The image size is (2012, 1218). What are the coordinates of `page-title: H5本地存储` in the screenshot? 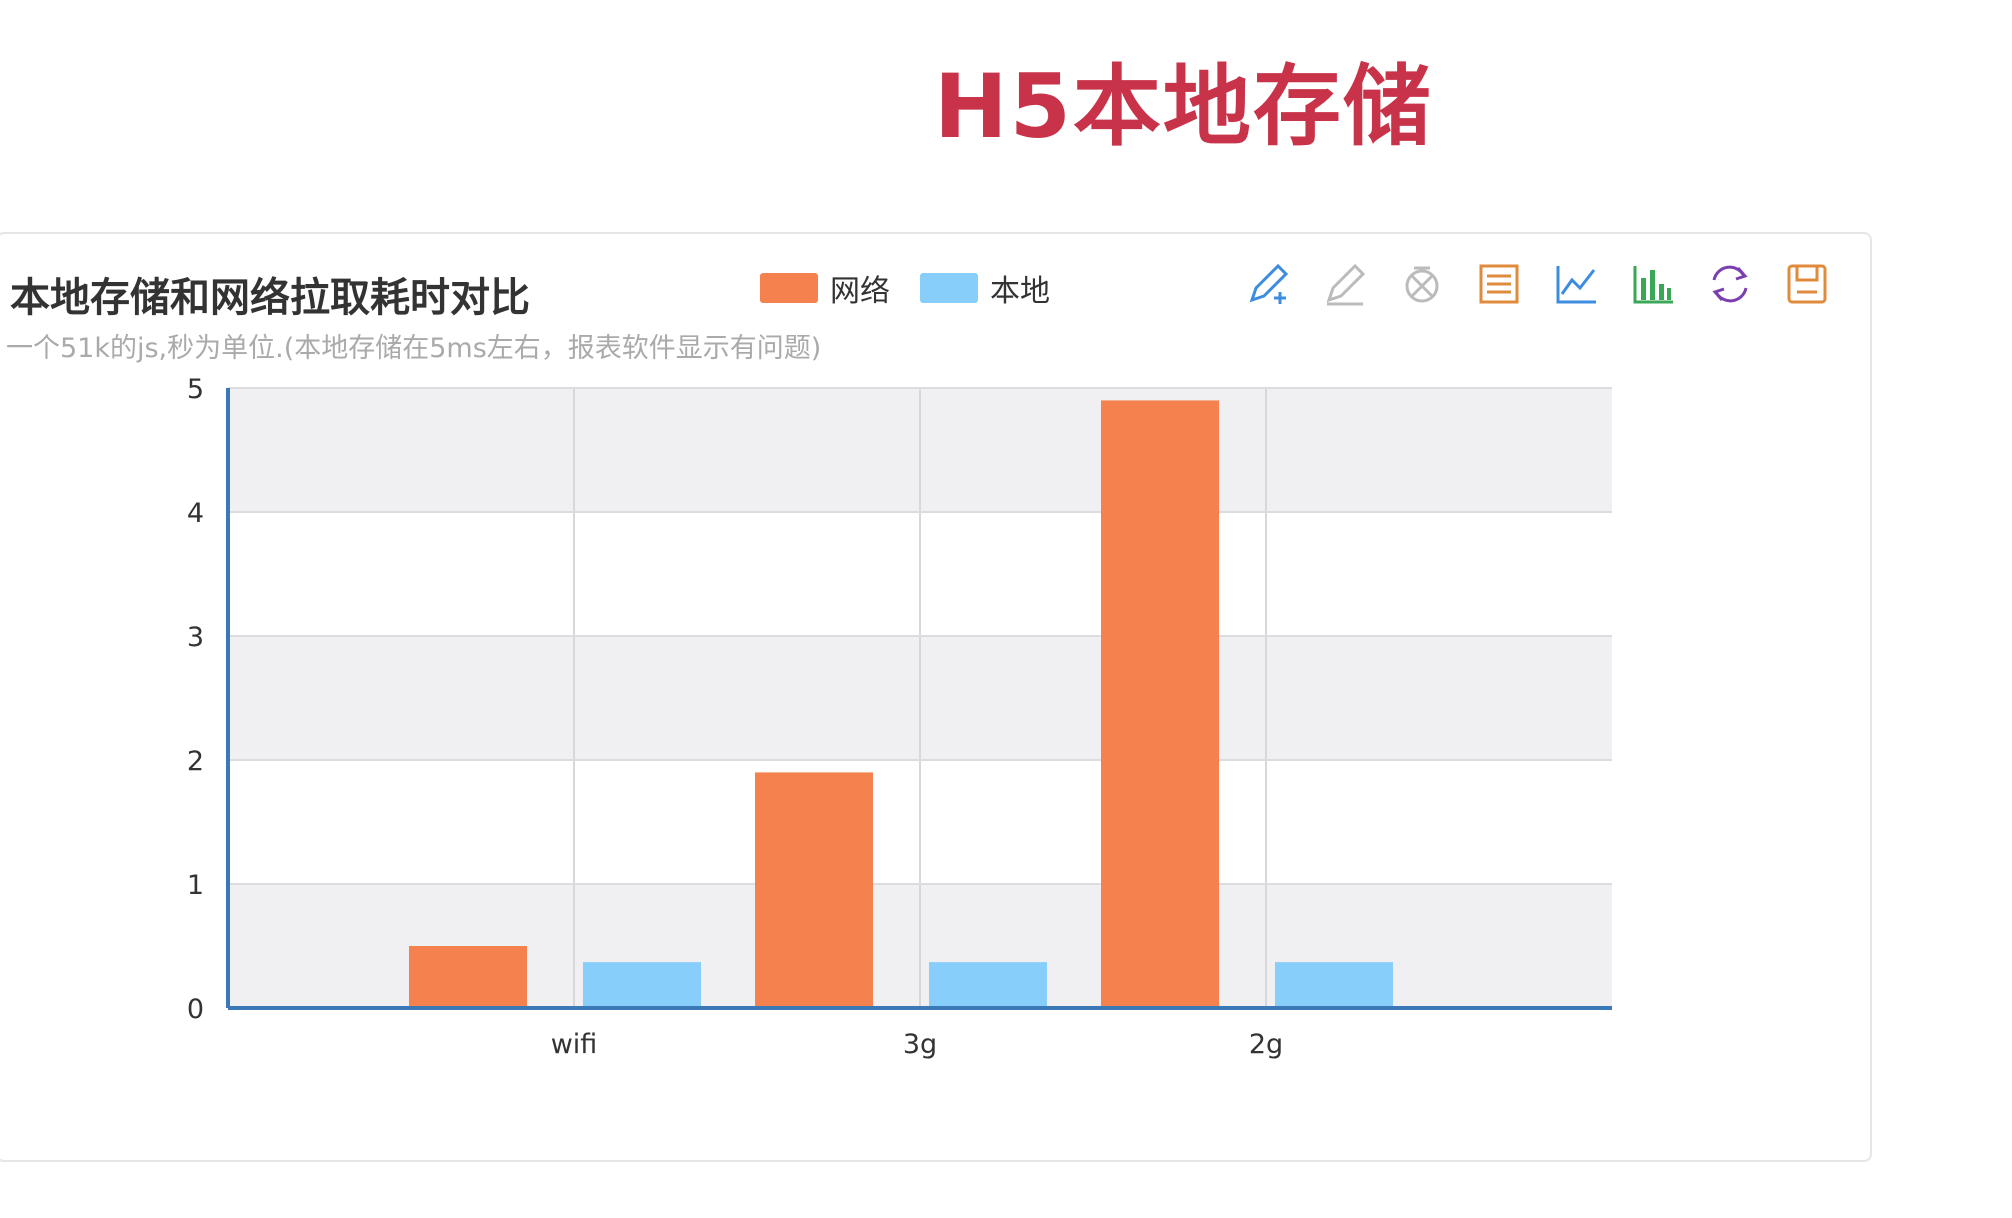 It's located at (1183, 106).